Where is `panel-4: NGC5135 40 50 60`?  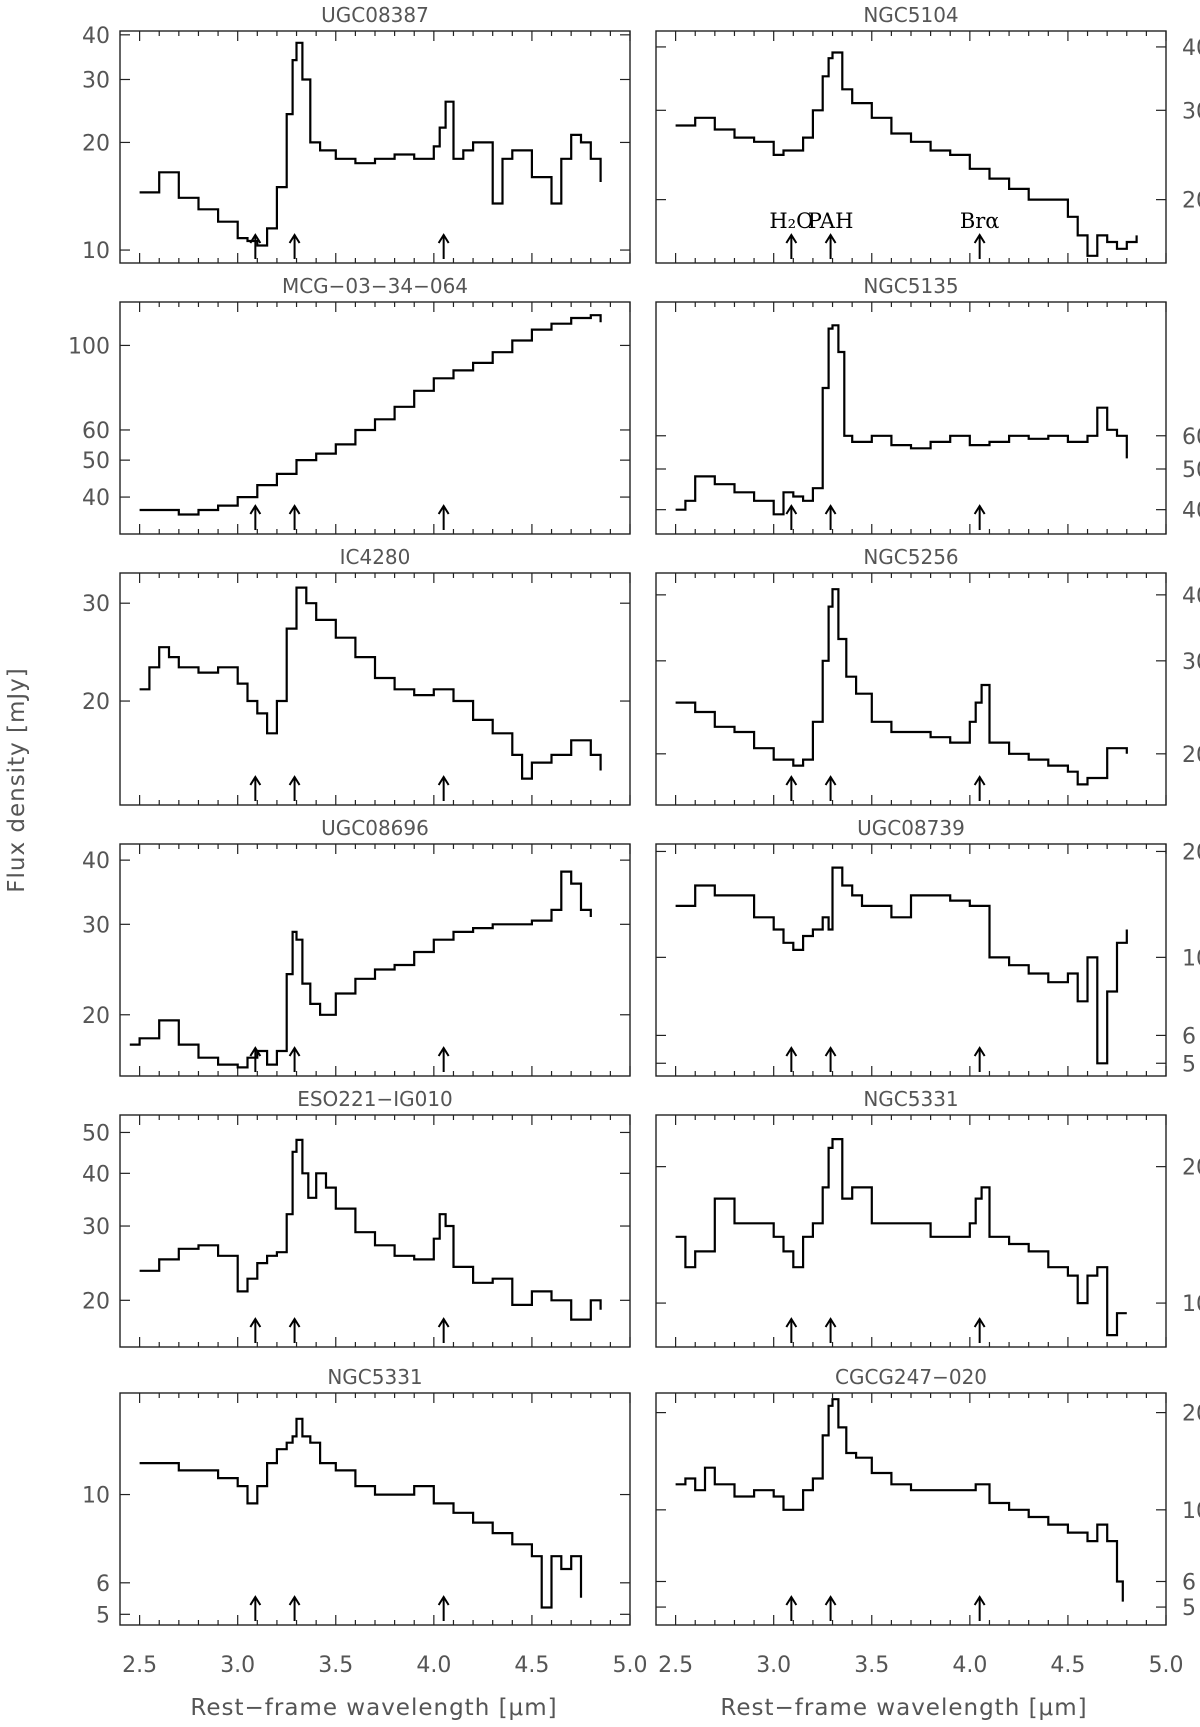
panel-4: NGC5135 40 50 60 is located at coordinates (927, 404).